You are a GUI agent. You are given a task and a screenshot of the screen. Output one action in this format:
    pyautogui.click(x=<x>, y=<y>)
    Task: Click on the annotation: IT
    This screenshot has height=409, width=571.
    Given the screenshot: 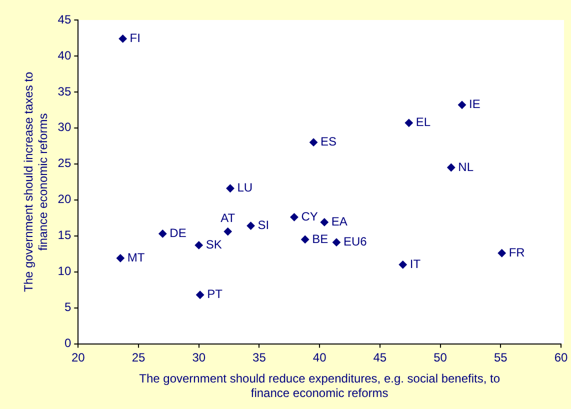 What is the action you would take?
    pyautogui.click(x=416, y=263)
    